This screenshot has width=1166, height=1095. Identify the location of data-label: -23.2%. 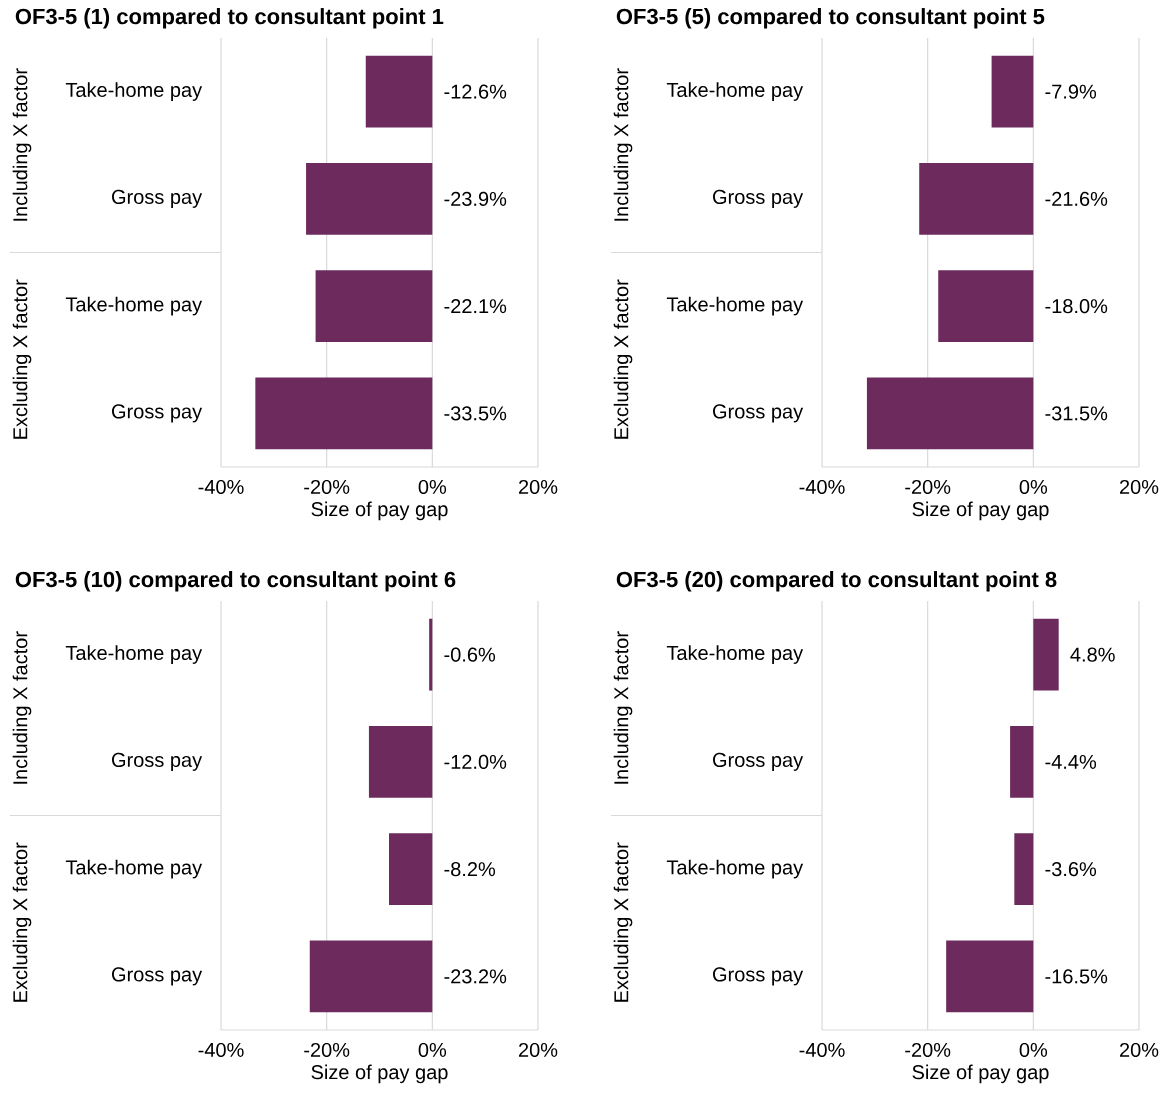
(475, 976).